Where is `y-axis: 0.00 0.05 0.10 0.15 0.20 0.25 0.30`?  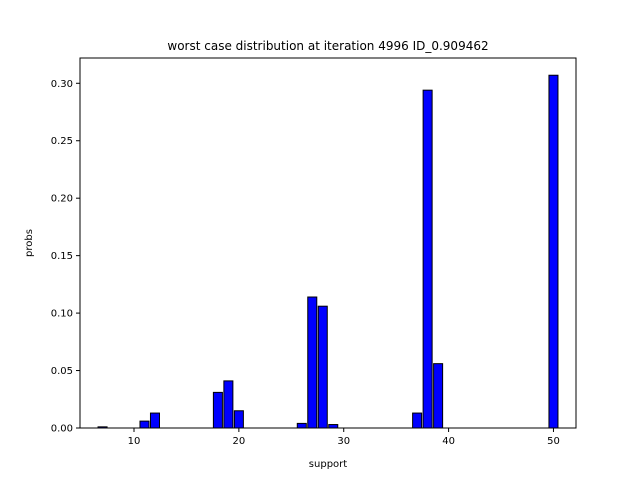 y-axis: 0.00 0.05 0.10 0.15 0.20 0.25 0.30 is located at coordinates (65, 257).